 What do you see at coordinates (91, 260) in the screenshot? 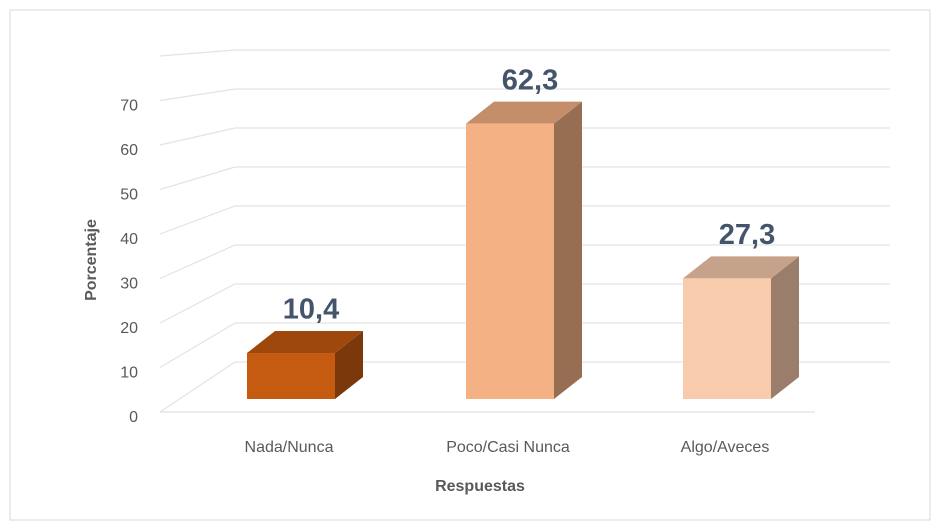
I see `y-axis-label: Porcentaje` at bounding box center [91, 260].